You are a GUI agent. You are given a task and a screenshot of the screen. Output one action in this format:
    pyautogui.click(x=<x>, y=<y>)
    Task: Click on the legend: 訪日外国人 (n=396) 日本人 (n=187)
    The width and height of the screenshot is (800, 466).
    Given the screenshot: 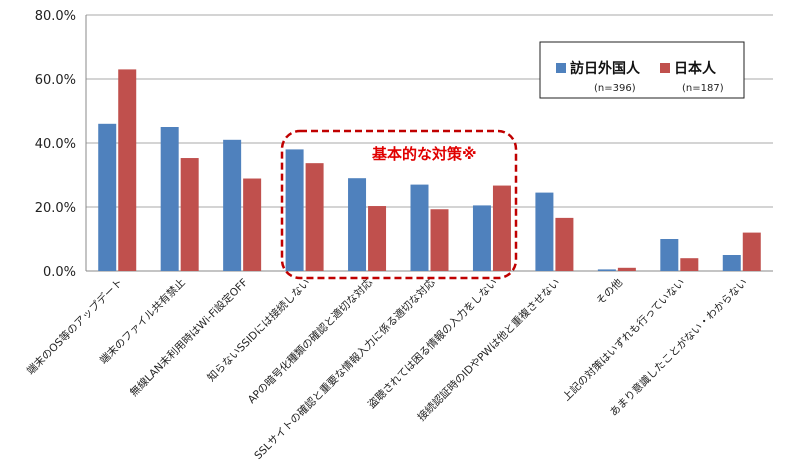 What is the action you would take?
    pyautogui.click(x=642, y=70)
    